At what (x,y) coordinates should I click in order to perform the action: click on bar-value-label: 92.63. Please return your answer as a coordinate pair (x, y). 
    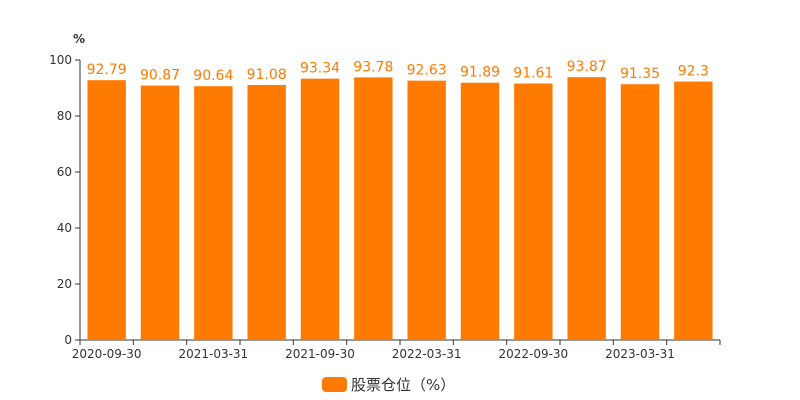
    Looking at the image, I should click on (427, 71).